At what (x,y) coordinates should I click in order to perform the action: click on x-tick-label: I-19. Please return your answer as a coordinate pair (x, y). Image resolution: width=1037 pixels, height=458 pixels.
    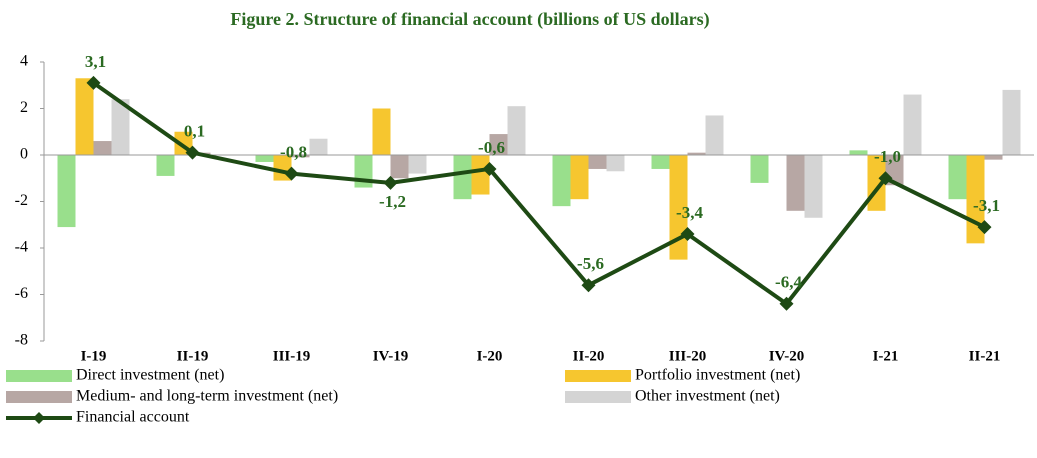
    Looking at the image, I should click on (94, 356).